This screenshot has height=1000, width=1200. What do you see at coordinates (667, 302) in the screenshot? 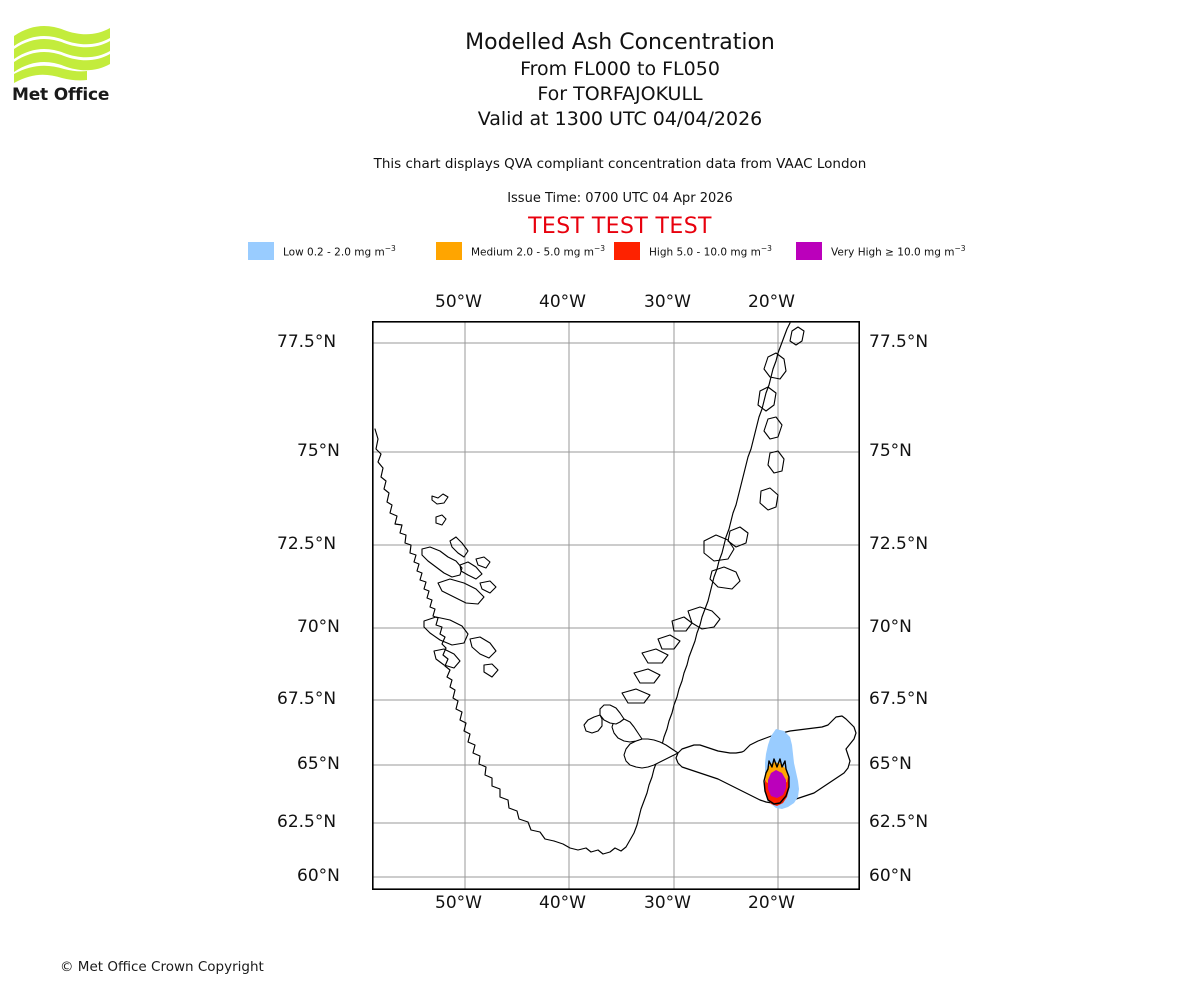
I see `lon-label-top-30w: 30°W` at bounding box center [667, 302].